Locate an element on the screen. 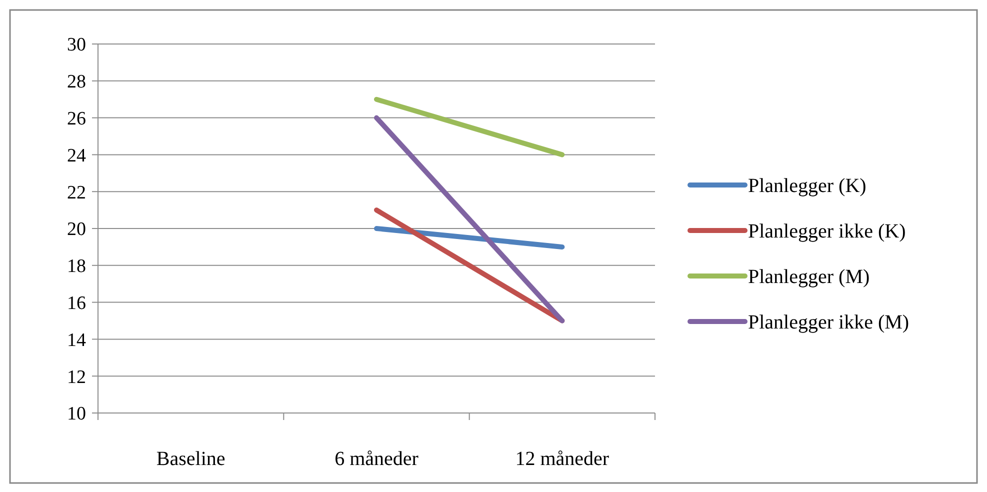 This screenshot has height=492, width=987. y-tick-label: 30 is located at coordinates (76, 45).